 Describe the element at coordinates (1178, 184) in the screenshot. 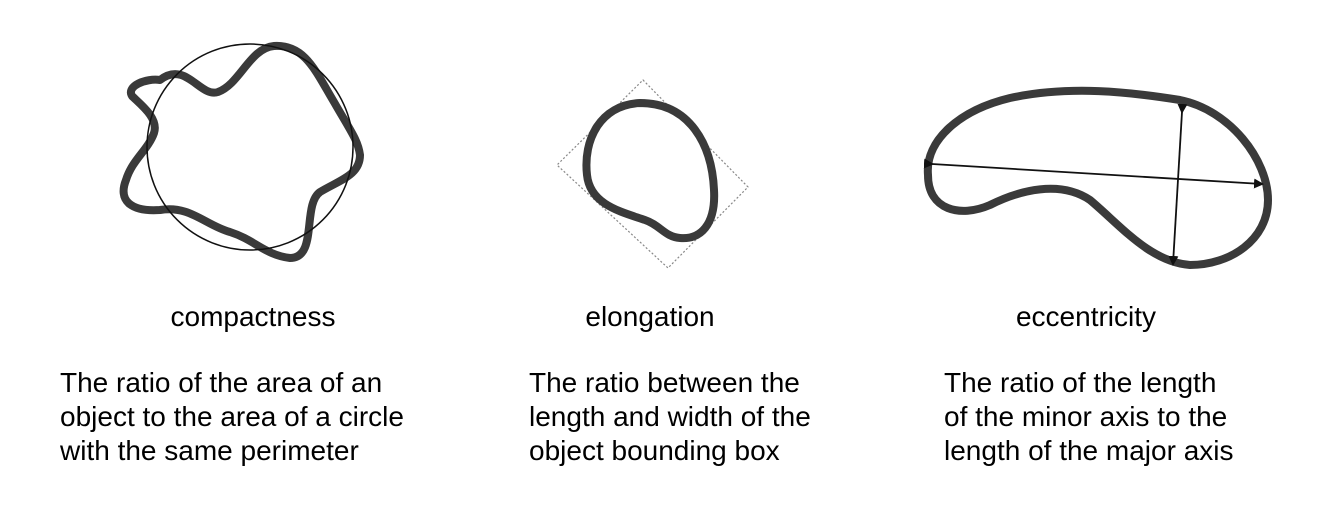

I see `minor-axis-arrow` at that location.